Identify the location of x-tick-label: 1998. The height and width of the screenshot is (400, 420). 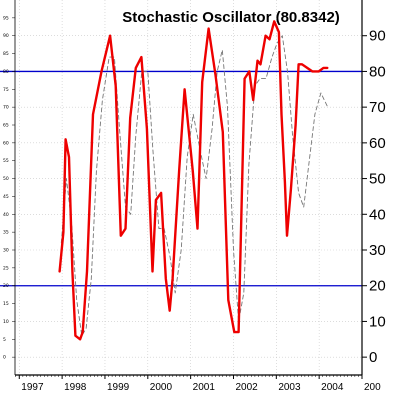
(75, 387).